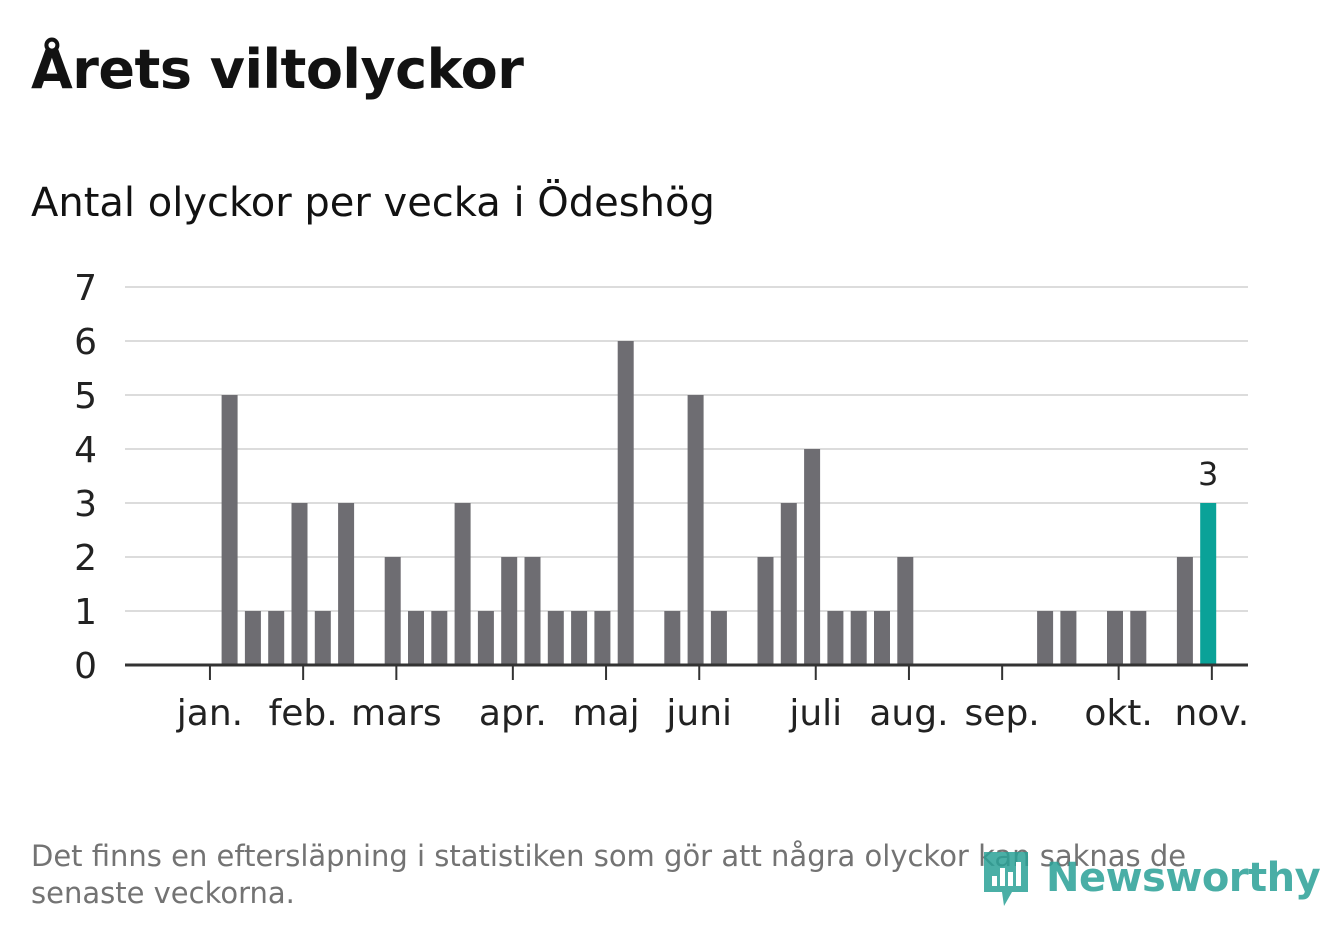 This screenshot has height=939, width=1322. I want to click on y-tick-label: 3, so click(85, 504).